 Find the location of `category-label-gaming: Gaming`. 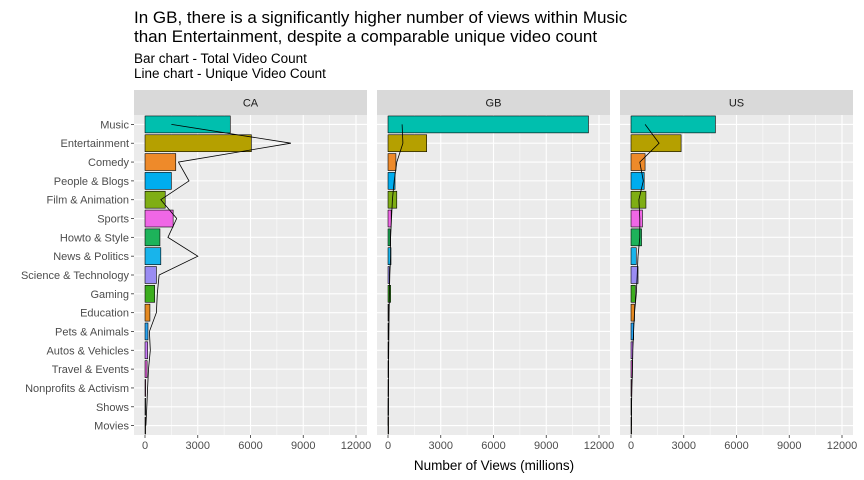

category-label-gaming: Gaming is located at coordinates (109, 295).